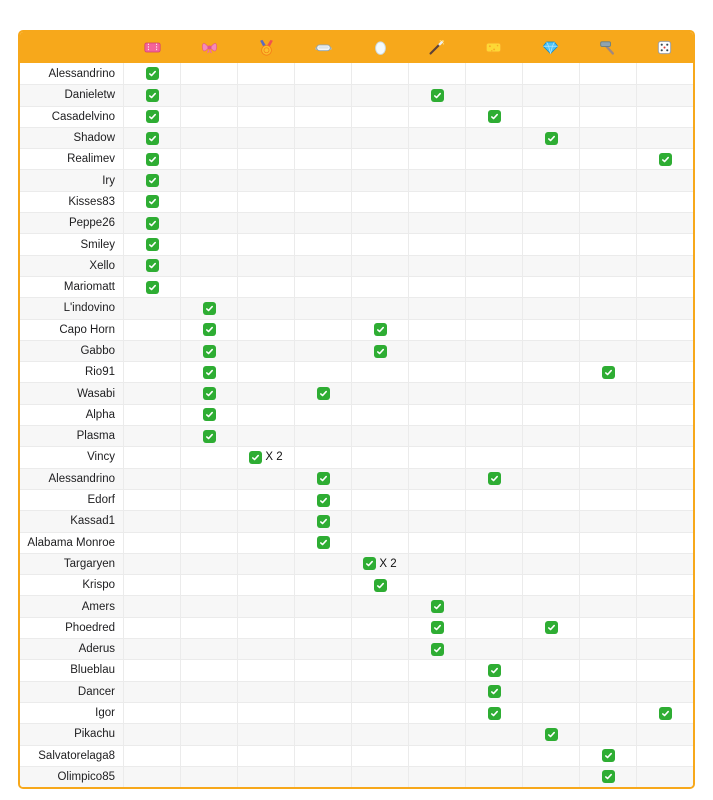 Image resolution: width=713 pixels, height=800 pixels. Describe the element at coordinates (72, 329) in the screenshot. I see `player-name: Capo Horn` at that location.